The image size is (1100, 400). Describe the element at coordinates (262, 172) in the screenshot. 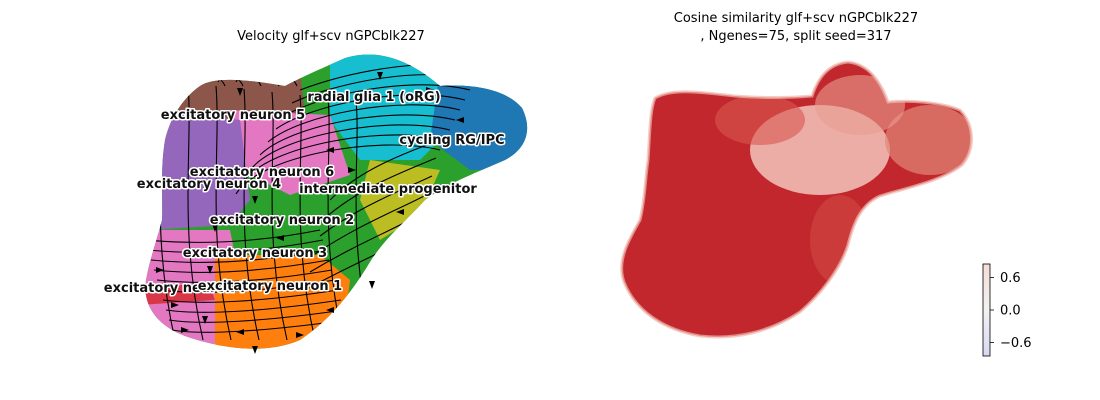

I see `label-excitatory-neuron-6: excitatory neuron 6` at that location.